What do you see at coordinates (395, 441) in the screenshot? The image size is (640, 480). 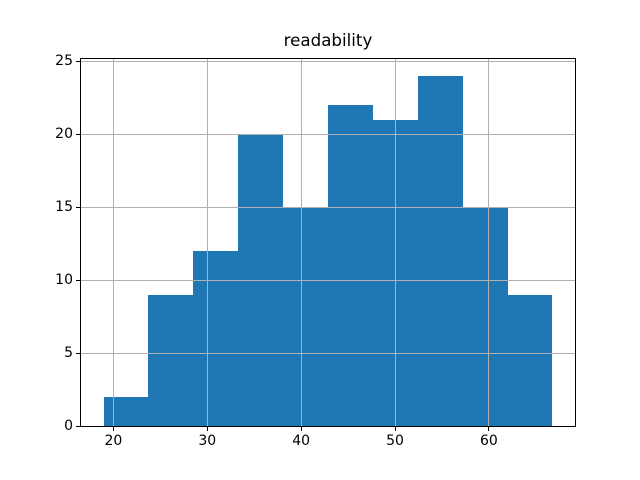 I see `x-tick-label: 50` at bounding box center [395, 441].